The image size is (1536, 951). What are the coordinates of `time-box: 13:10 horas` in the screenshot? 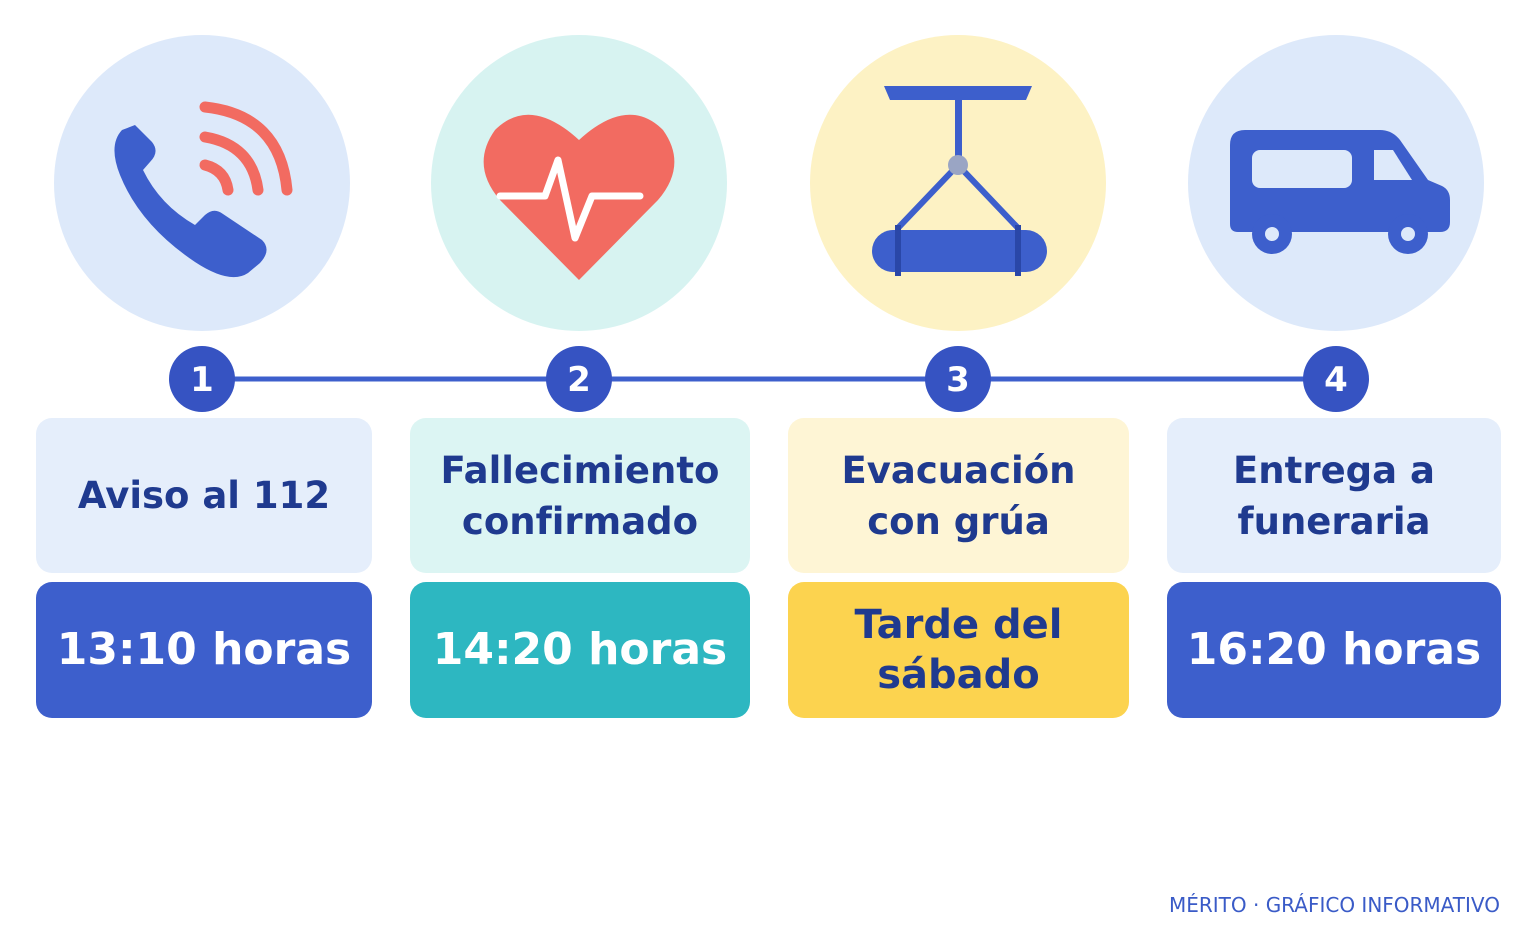 It's located at (204, 650).